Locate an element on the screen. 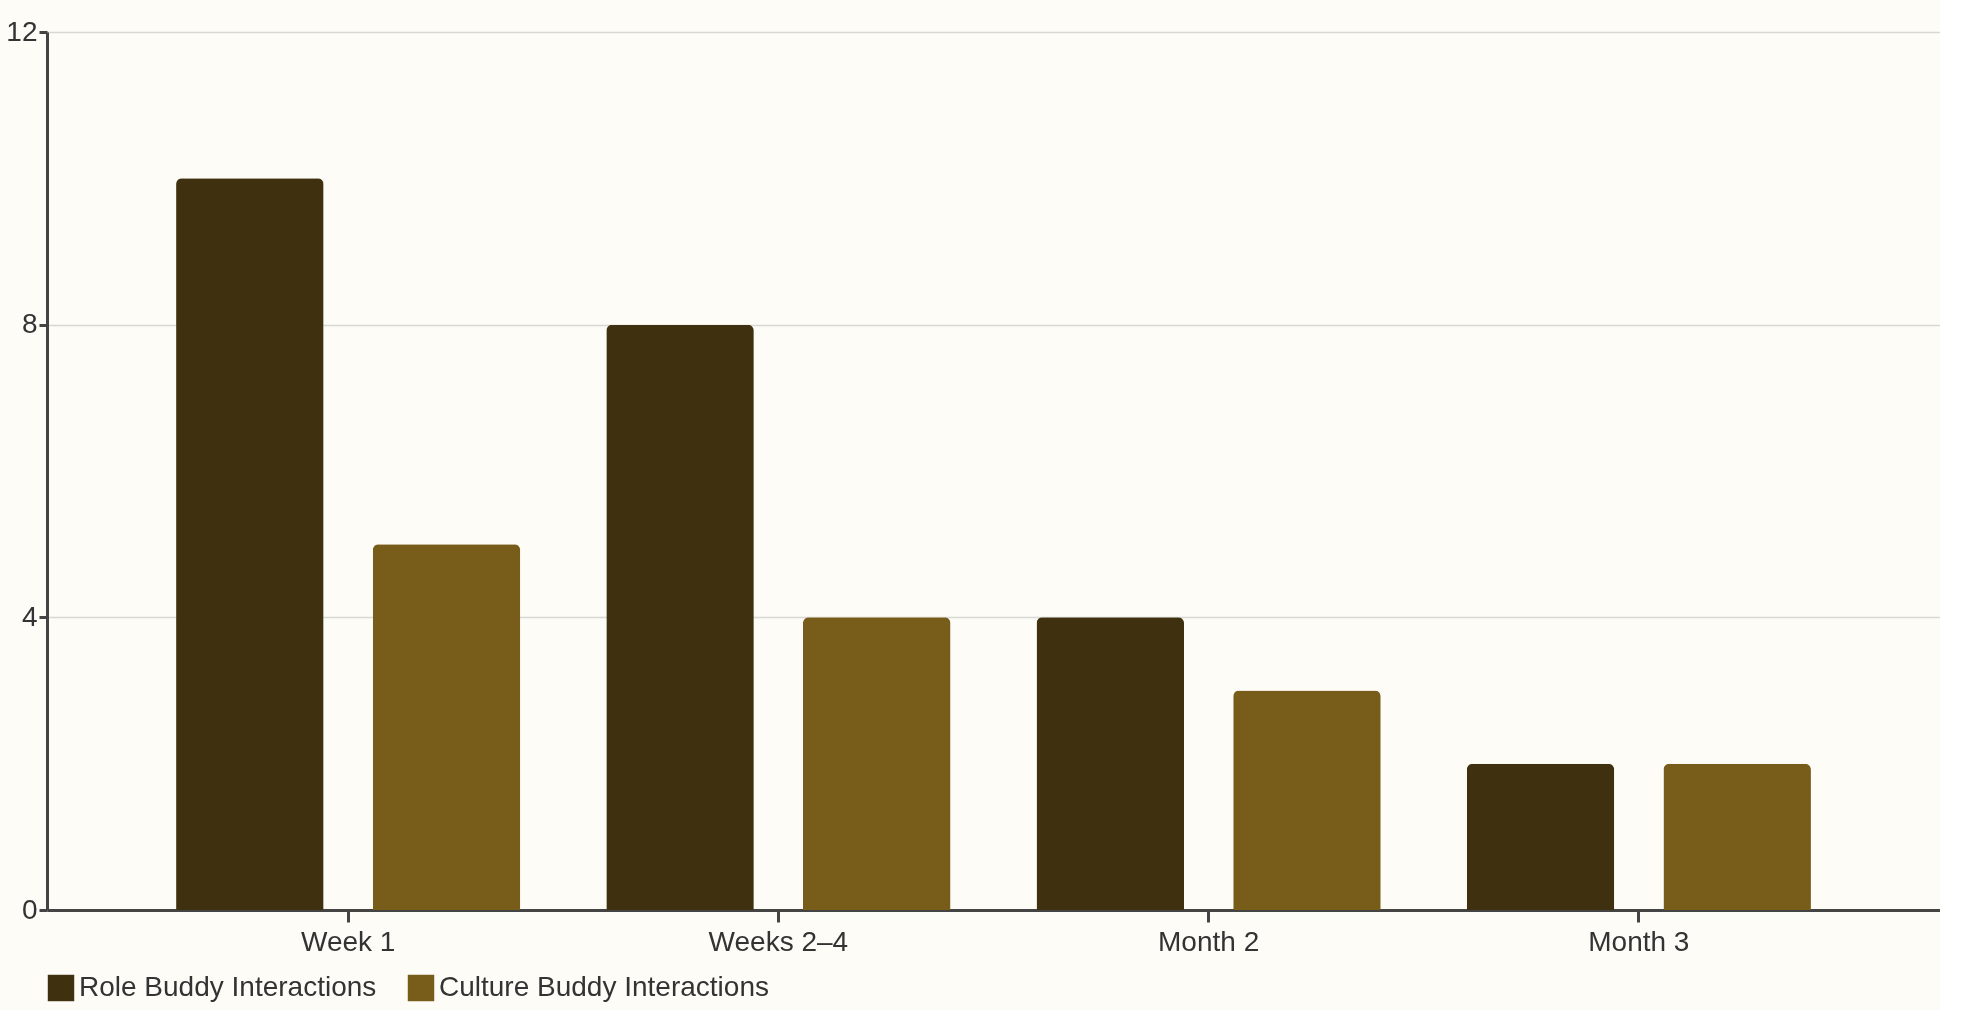  legend-label: Culture Buddy Interactions is located at coordinates (604, 986).